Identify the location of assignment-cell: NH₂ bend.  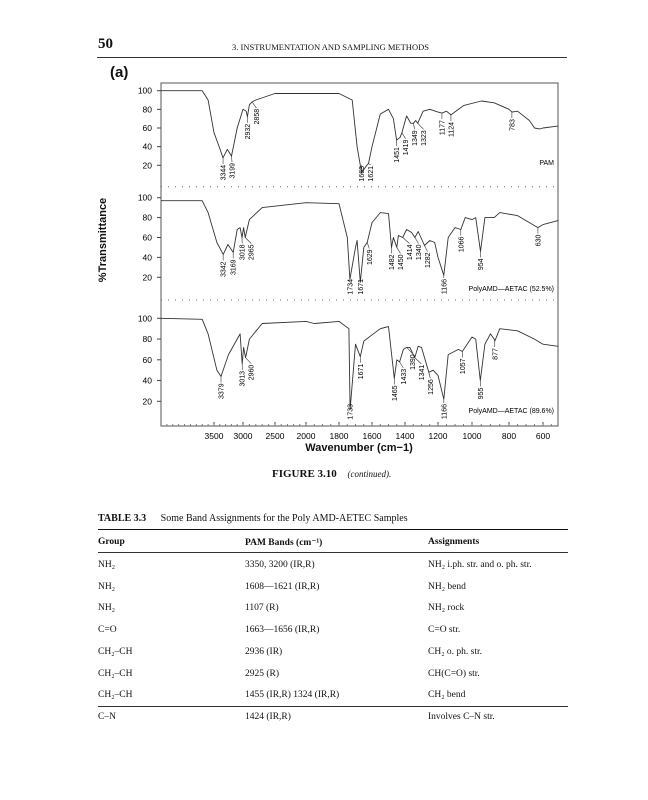
(447, 586).